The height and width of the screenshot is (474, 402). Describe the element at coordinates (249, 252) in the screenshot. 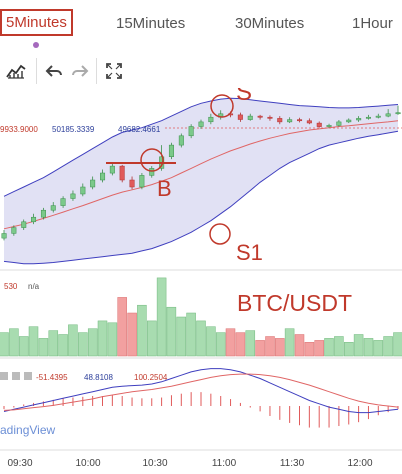

I see `annotation-s1-label: S1` at that location.